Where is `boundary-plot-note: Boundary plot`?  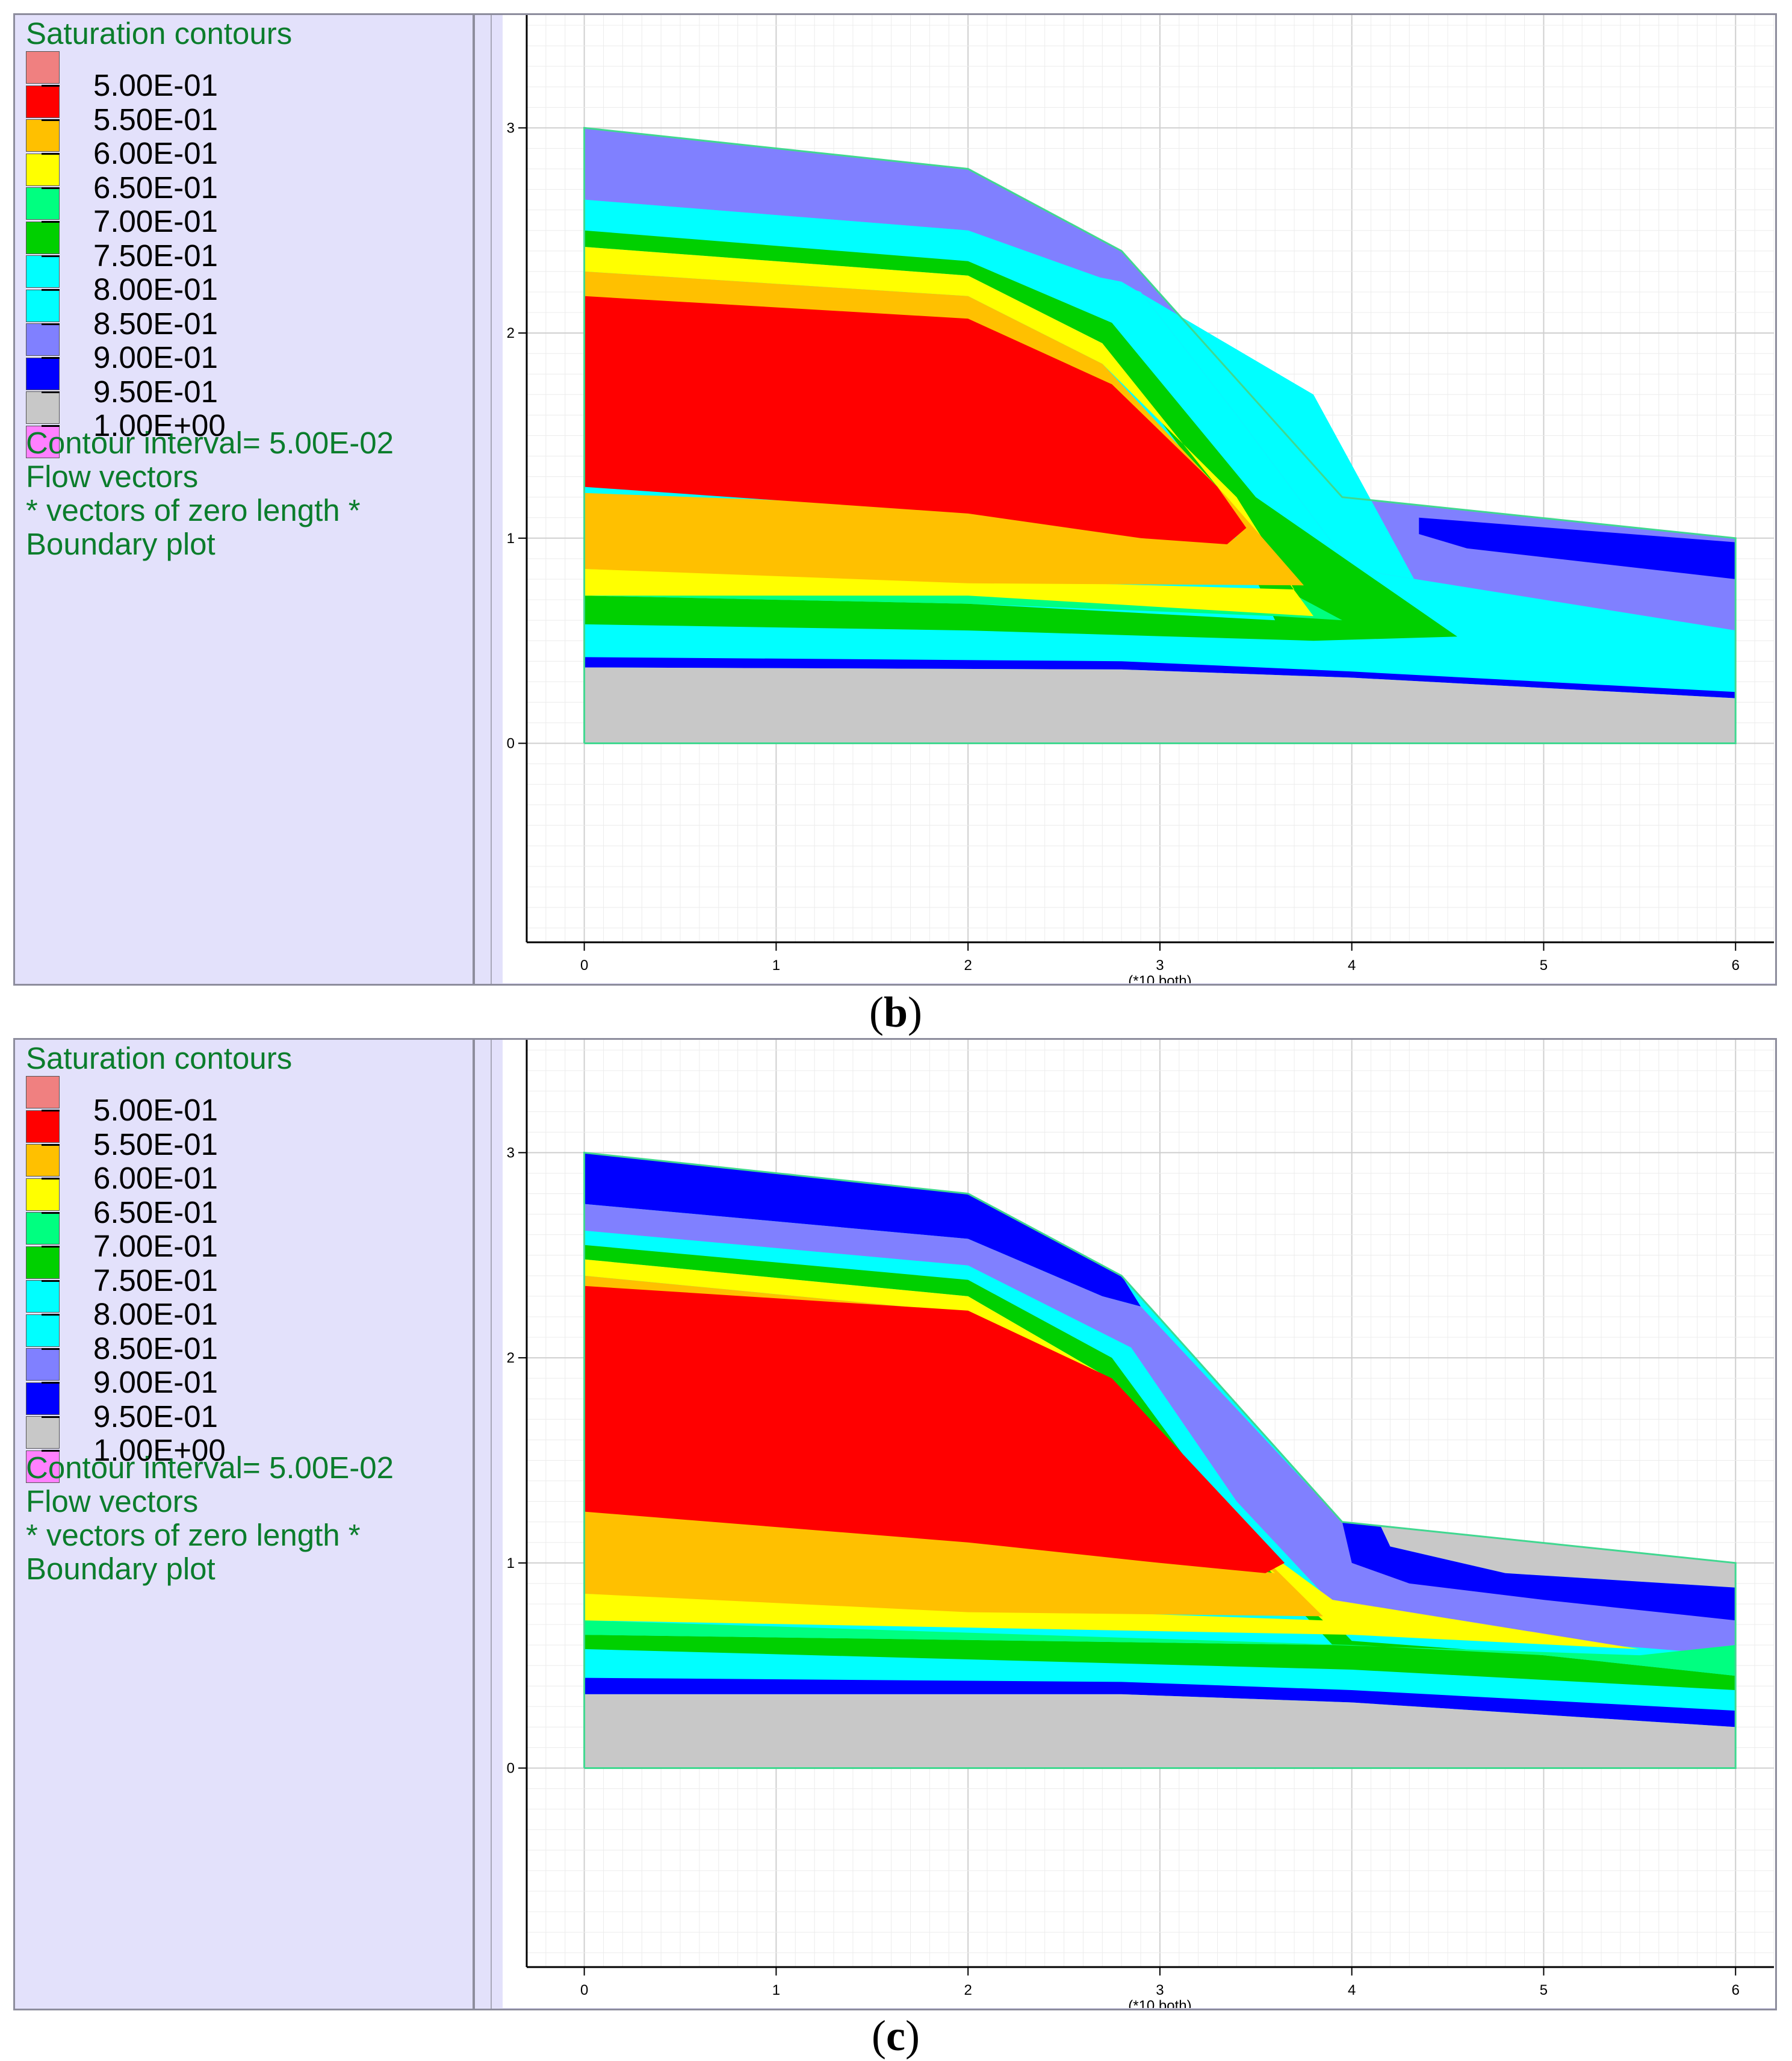 boundary-plot-note: Boundary plot is located at coordinates (121, 1569).